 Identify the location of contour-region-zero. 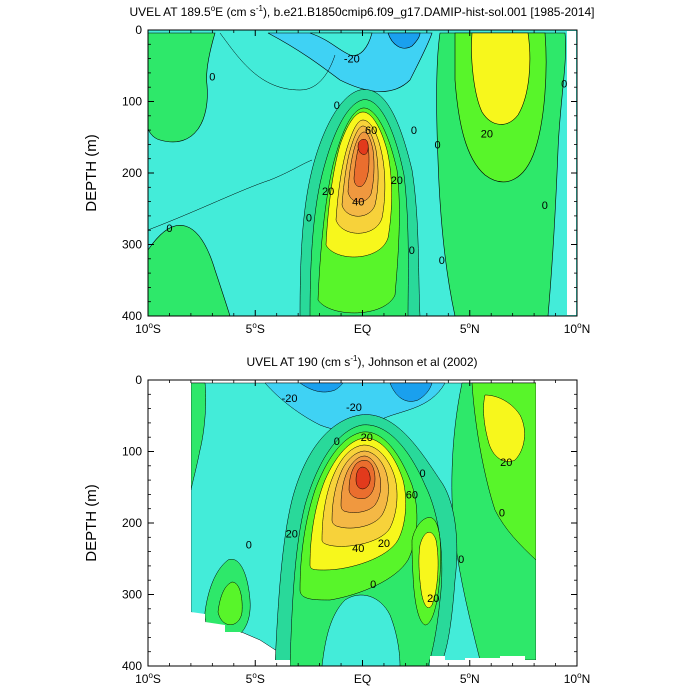
(361, 630).